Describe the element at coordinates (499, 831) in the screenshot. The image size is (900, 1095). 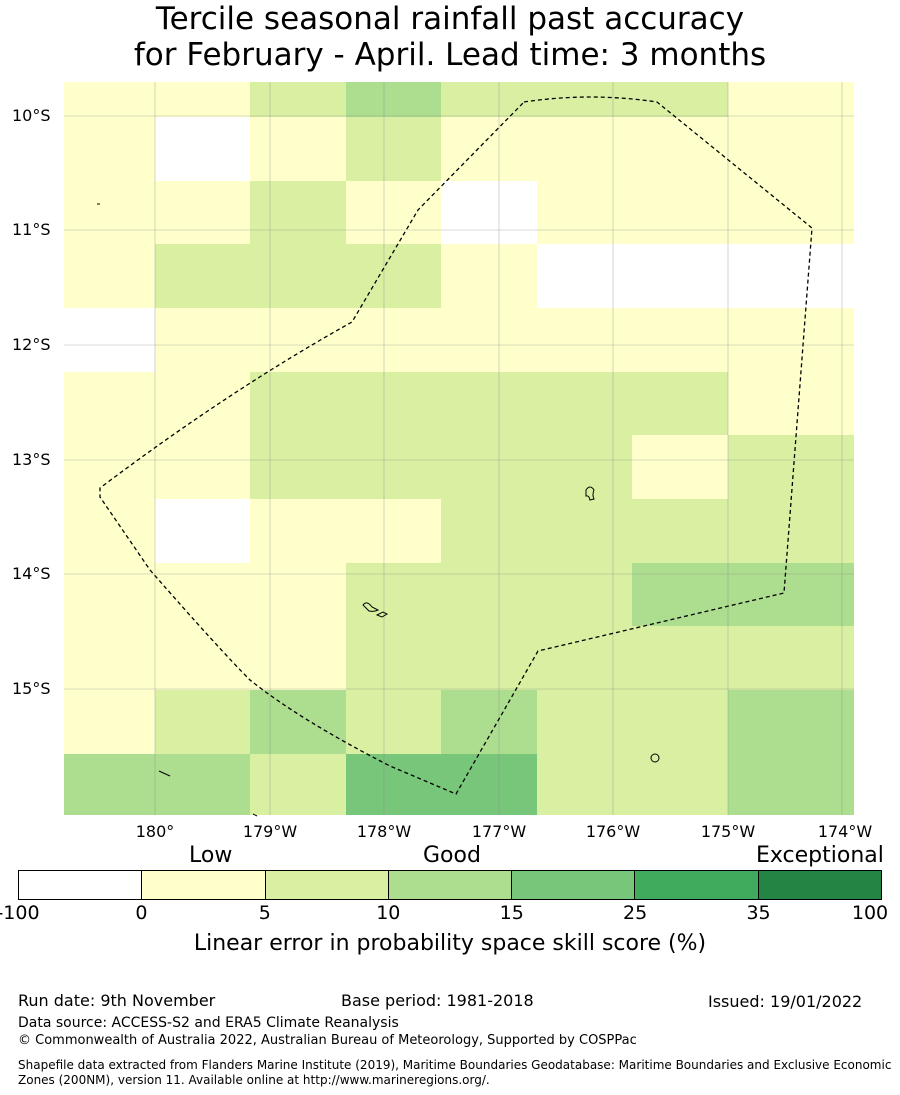
I see `longitude-label: 177°W` at that location.